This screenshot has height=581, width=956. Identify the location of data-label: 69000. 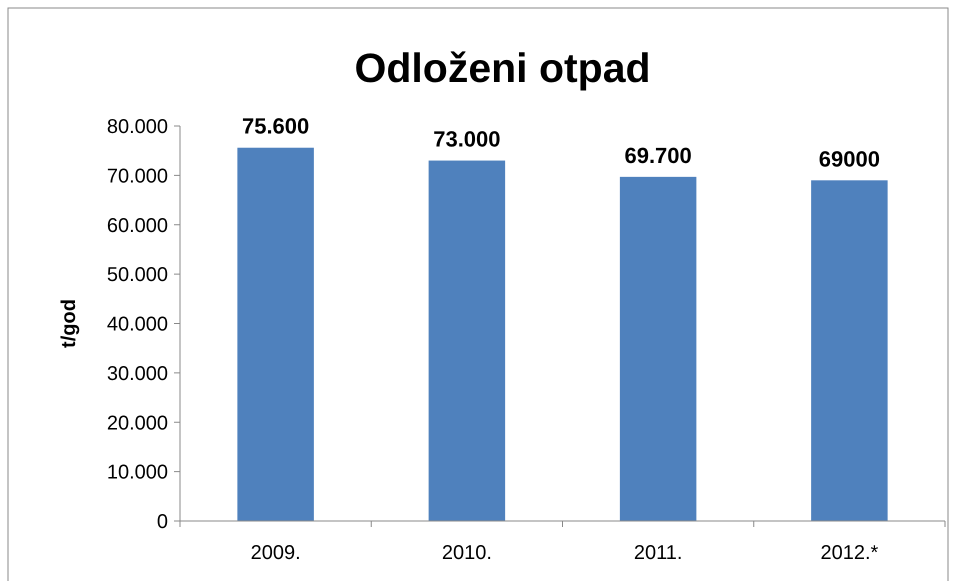
(849, 159).